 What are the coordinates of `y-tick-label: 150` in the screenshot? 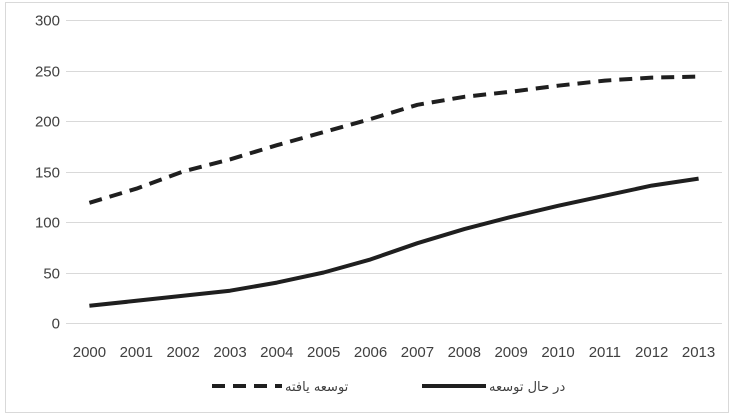 It's located at (47, 173).